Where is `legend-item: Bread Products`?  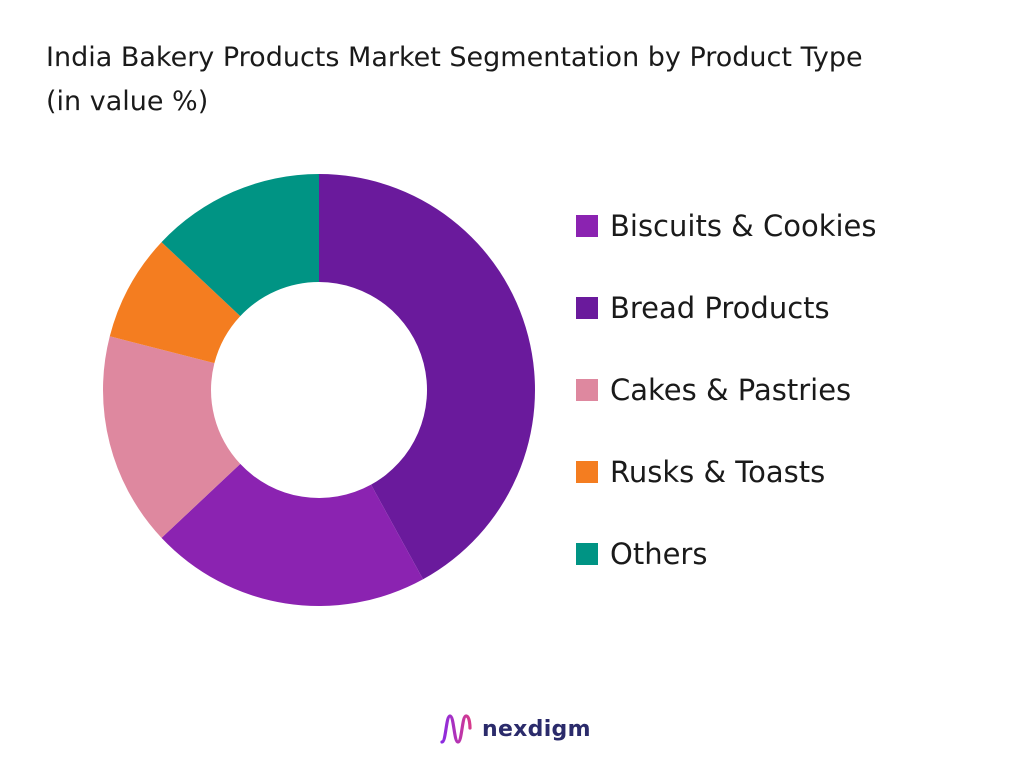 legend-item: Bread Products is located at coordinates (726, 307).